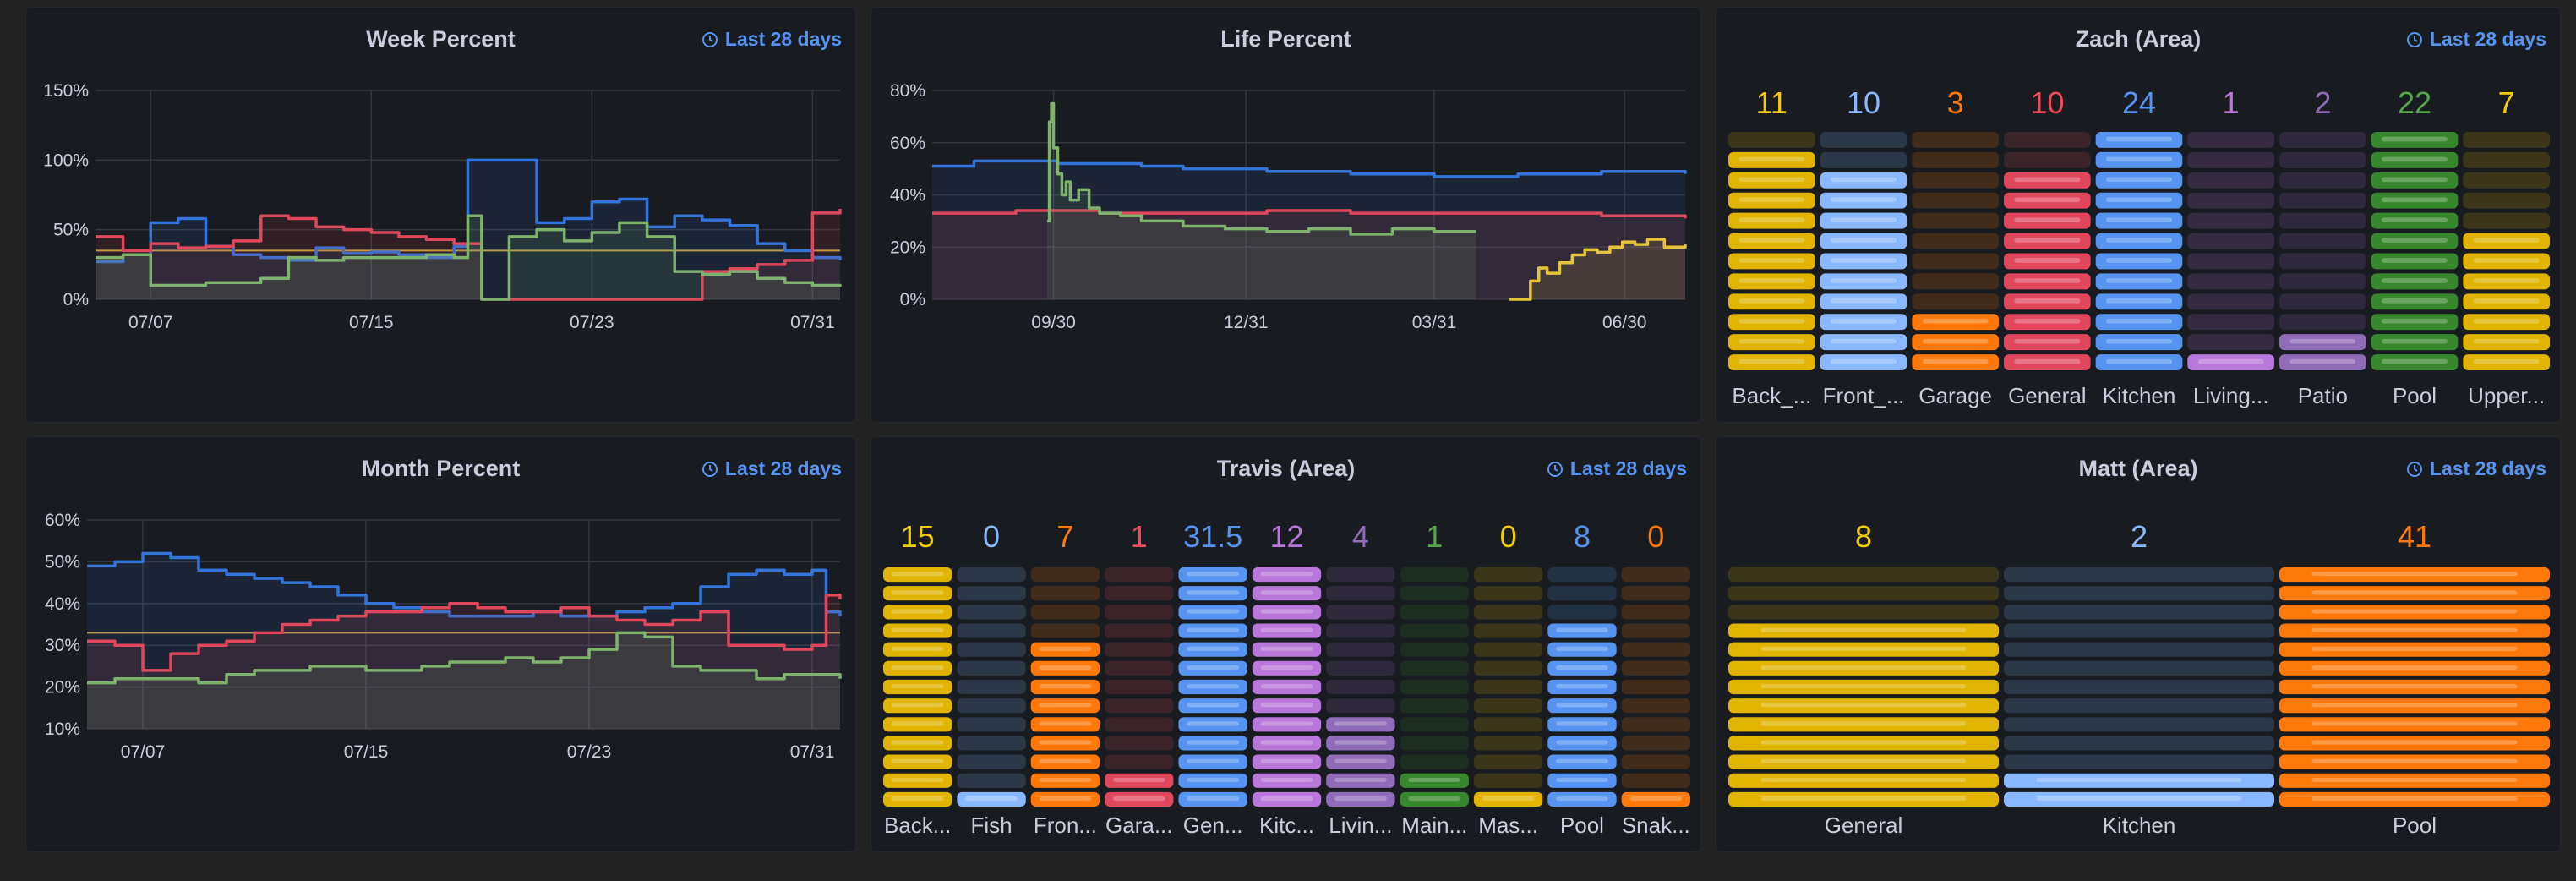 This screenshot has height=881, width=2576. I want to click on time-range-label: Last 28 days, so click(1628, 468).